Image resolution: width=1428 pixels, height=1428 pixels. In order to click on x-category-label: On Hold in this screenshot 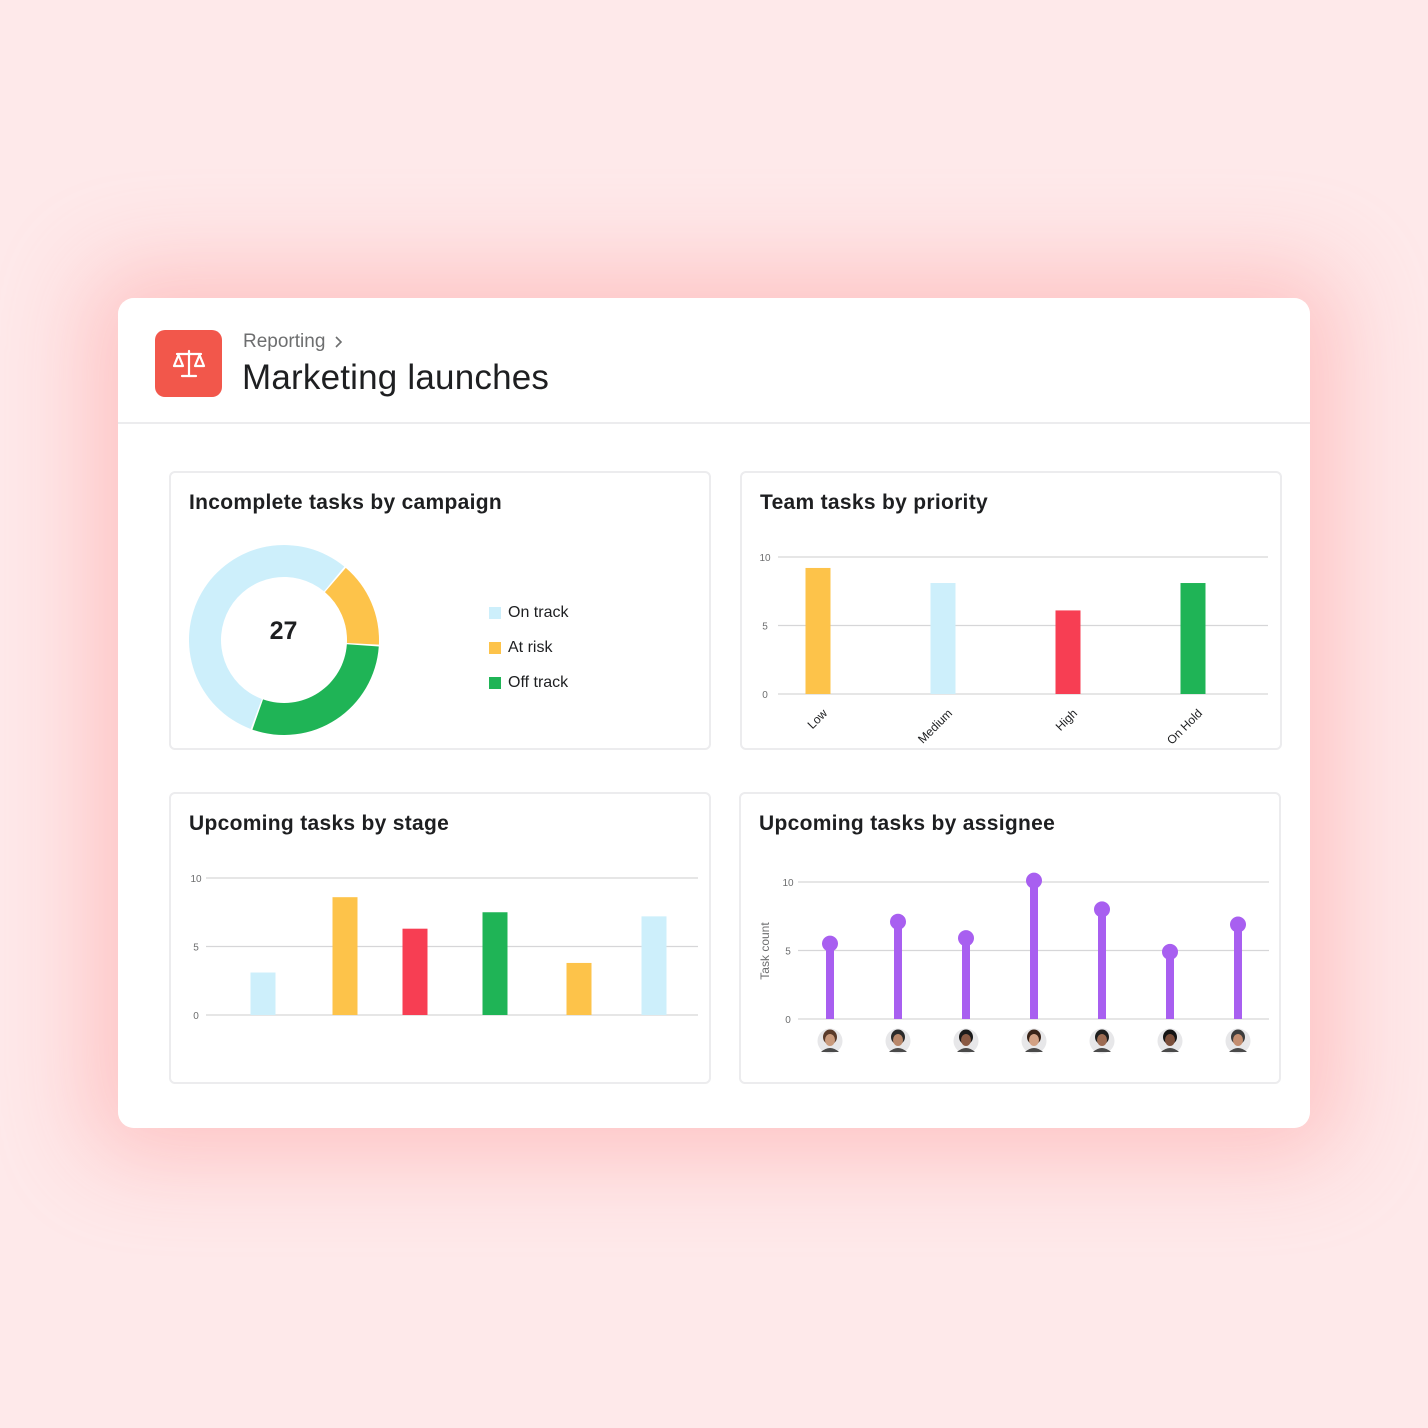, I will do `click(1184, 726)`.